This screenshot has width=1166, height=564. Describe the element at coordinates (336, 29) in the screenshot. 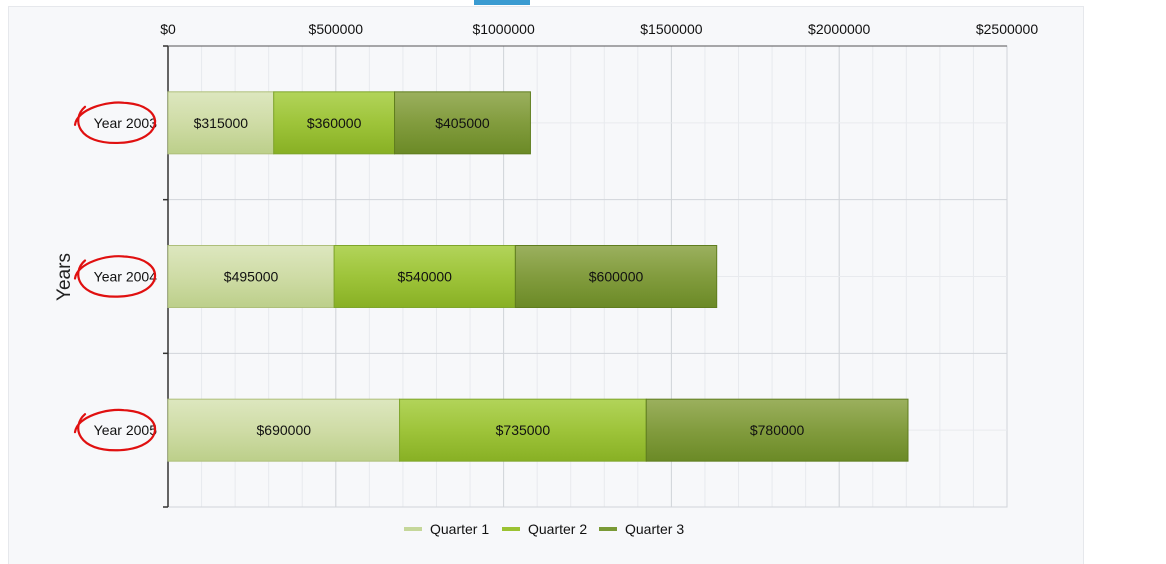

I see `x-tick-label: $500000` at that location.